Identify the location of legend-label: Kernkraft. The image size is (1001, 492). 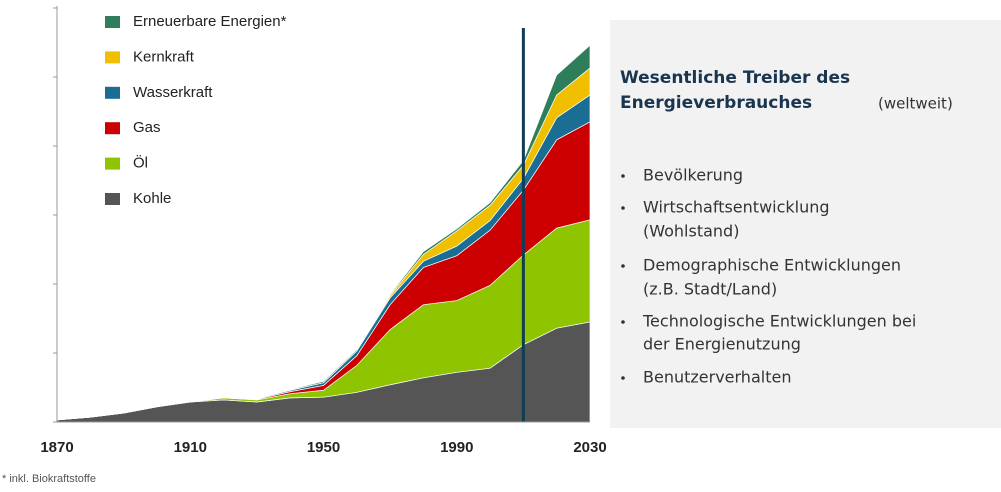
(164, 56).